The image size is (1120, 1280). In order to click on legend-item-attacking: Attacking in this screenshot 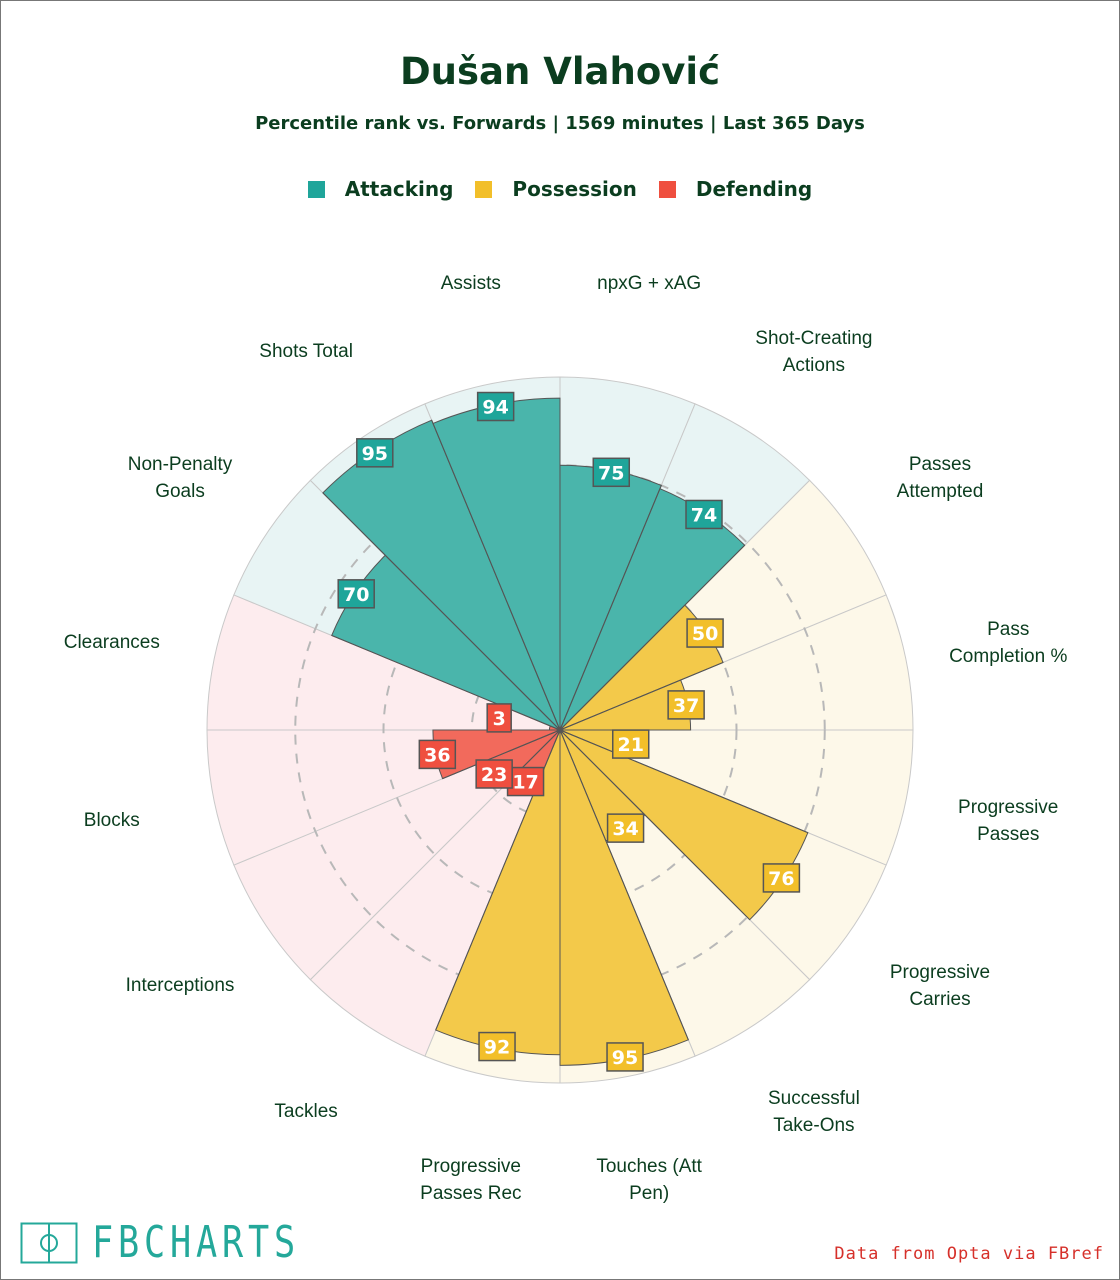, I will do `click(380, 189)`.